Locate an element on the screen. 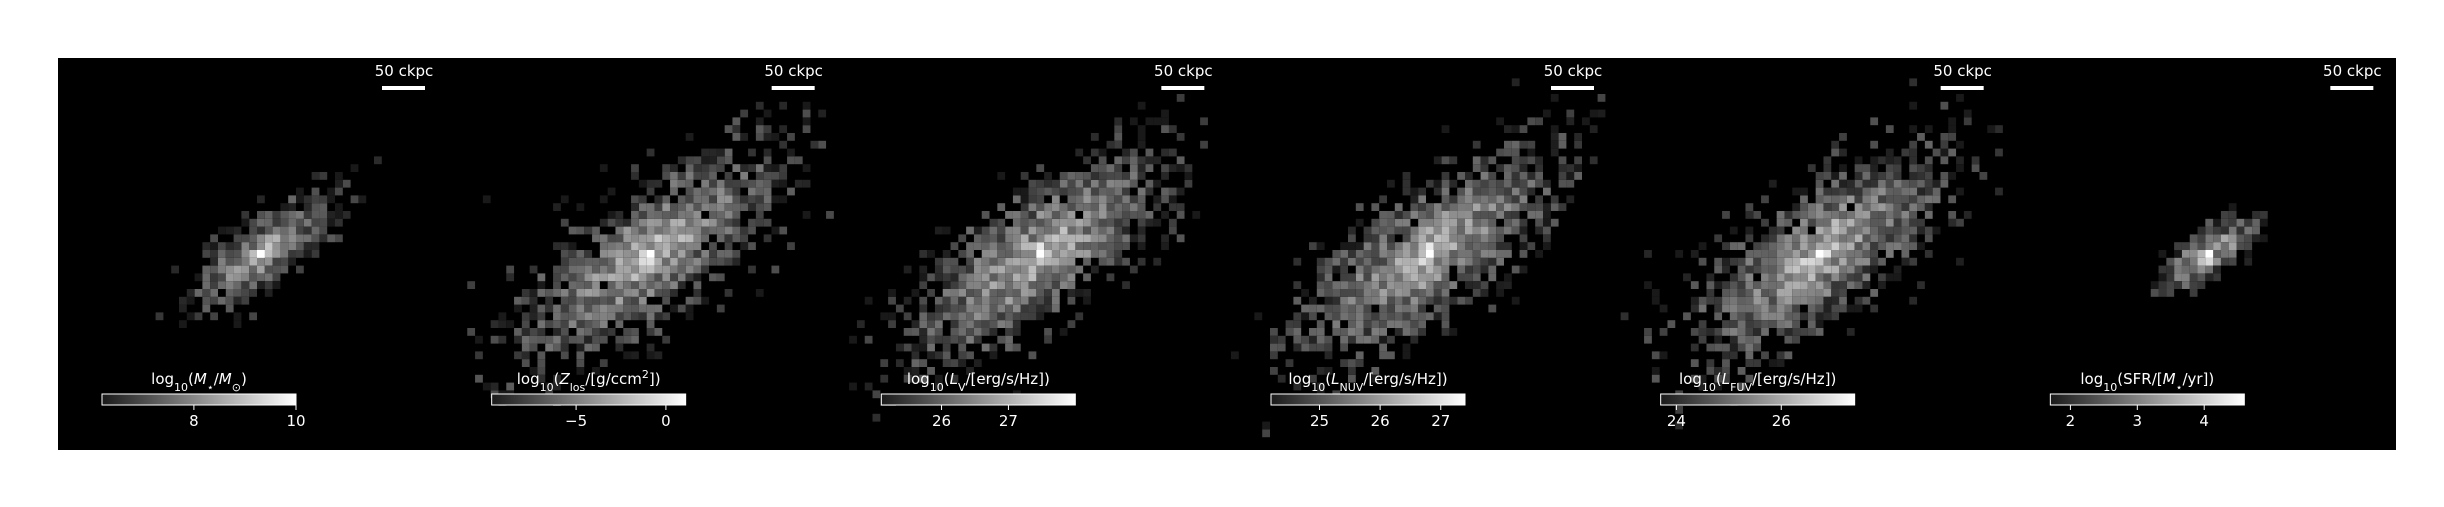  label-part: ]) is located at coordinates (655, 379).